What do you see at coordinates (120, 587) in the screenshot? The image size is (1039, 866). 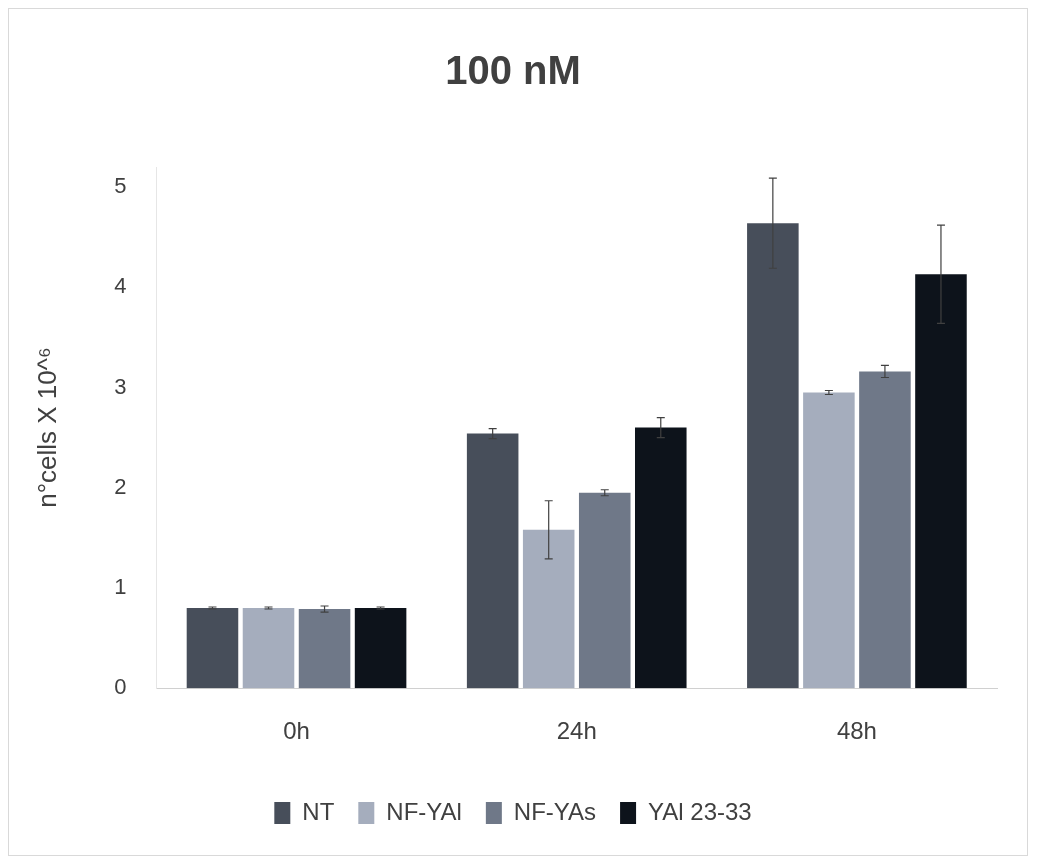 I see `y-tick-label: 1` at bounding box center [120, 587].